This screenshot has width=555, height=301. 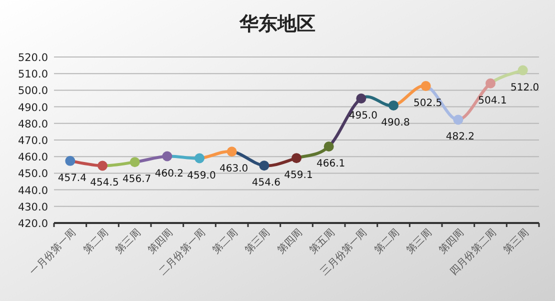 What do you see at coordinates (33, 74) in the screenshot?
I see `y-tick-label: 510.0` at bounding box center [33, 74].